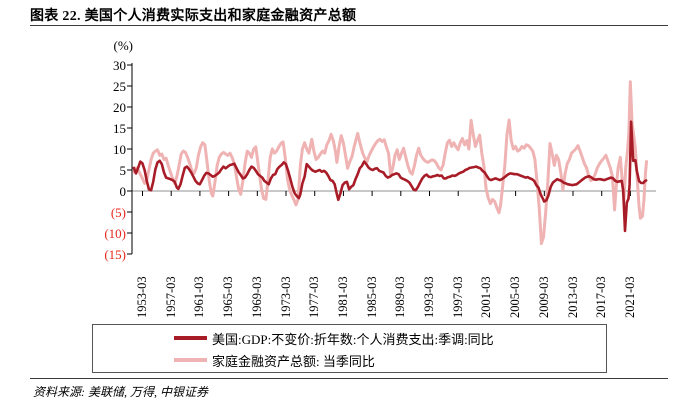 The image size is (698, 404). I want to click on figure-title: 图表 22. 美国个人消费实际支出和家庭金融资产总额, so click(193, 16).